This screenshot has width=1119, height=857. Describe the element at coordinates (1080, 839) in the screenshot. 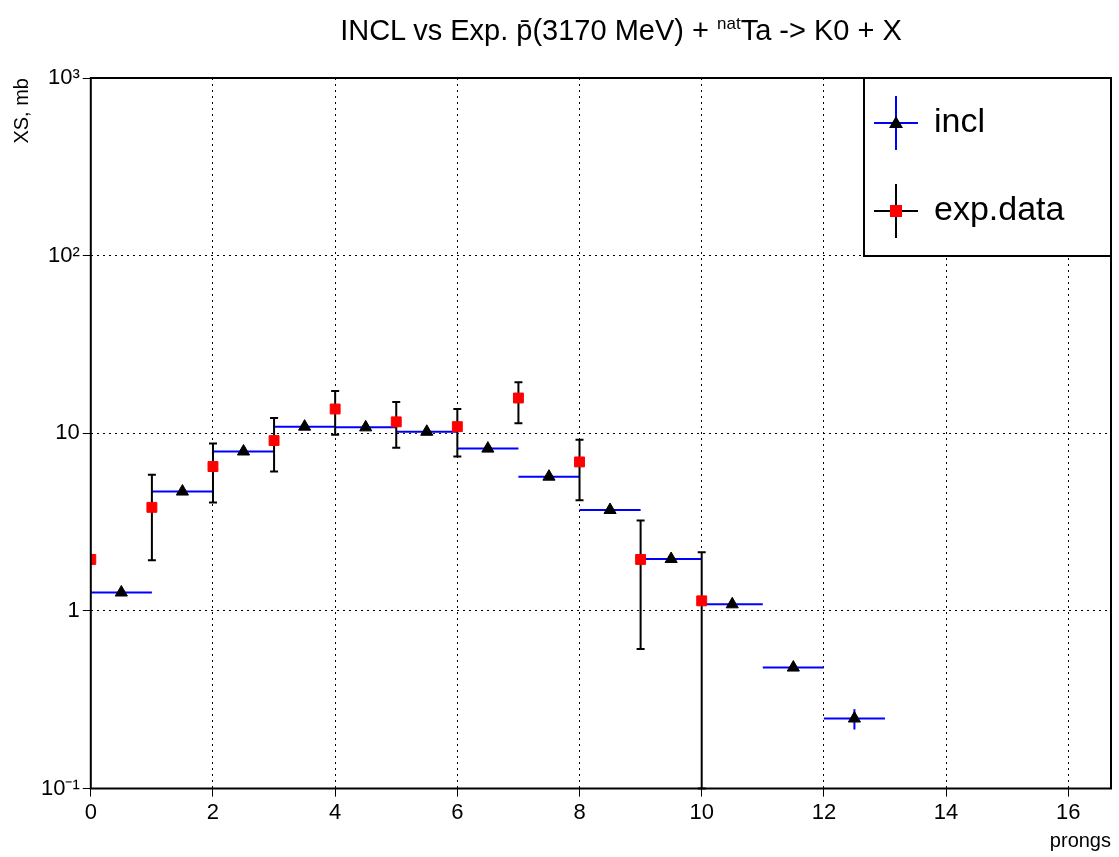

I see `x-axis-title: prongs` at that location.